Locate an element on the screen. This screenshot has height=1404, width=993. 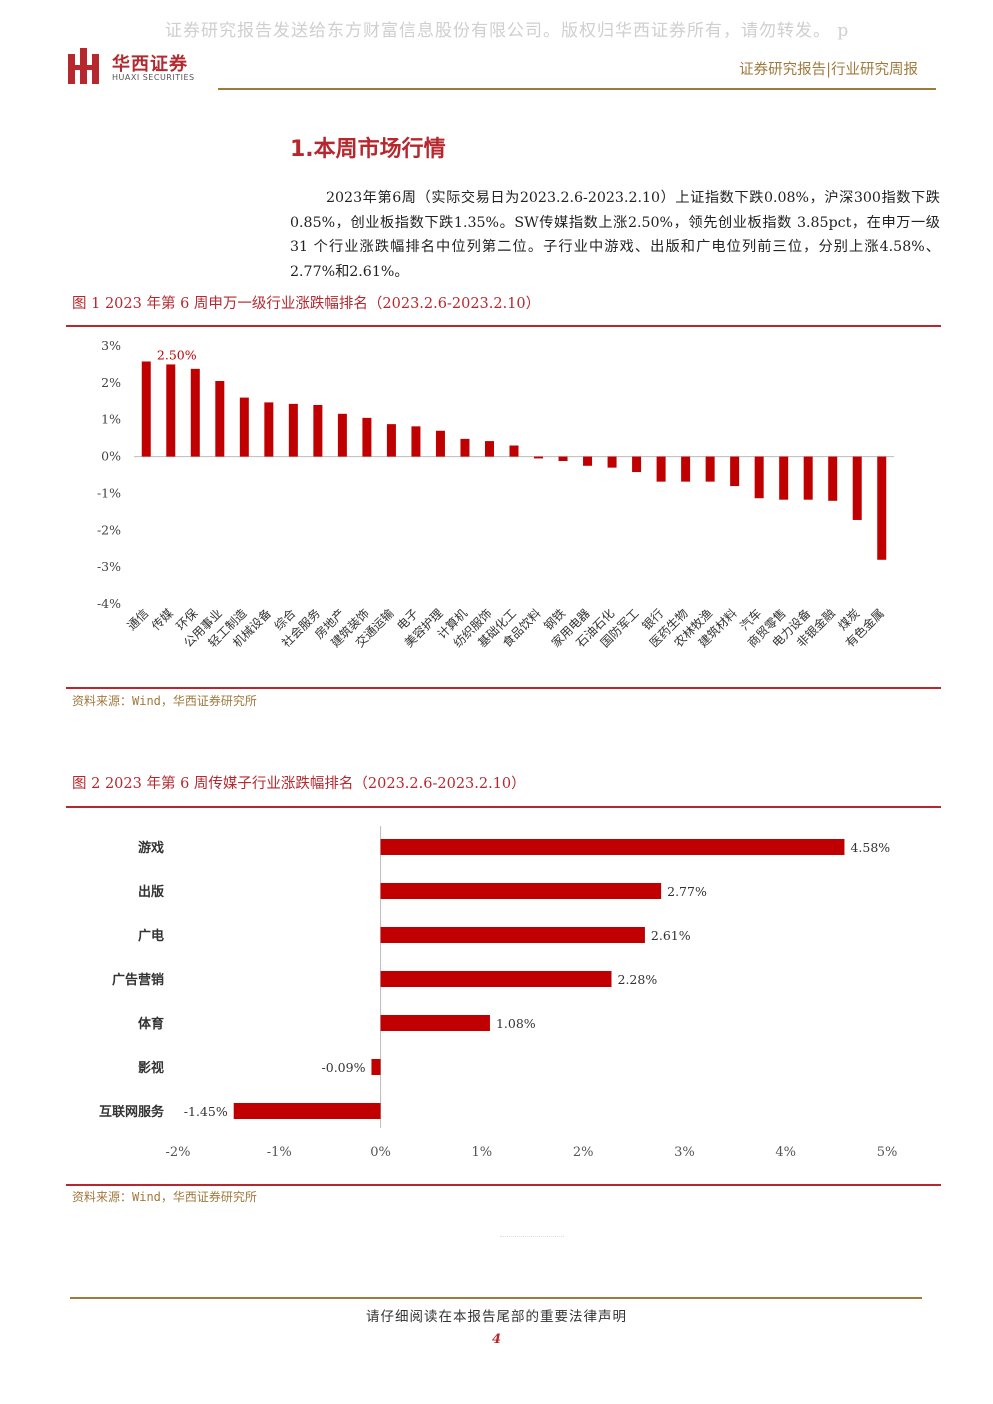
section-title: 1.本周市场行情 is located at coordinates (368, 149).